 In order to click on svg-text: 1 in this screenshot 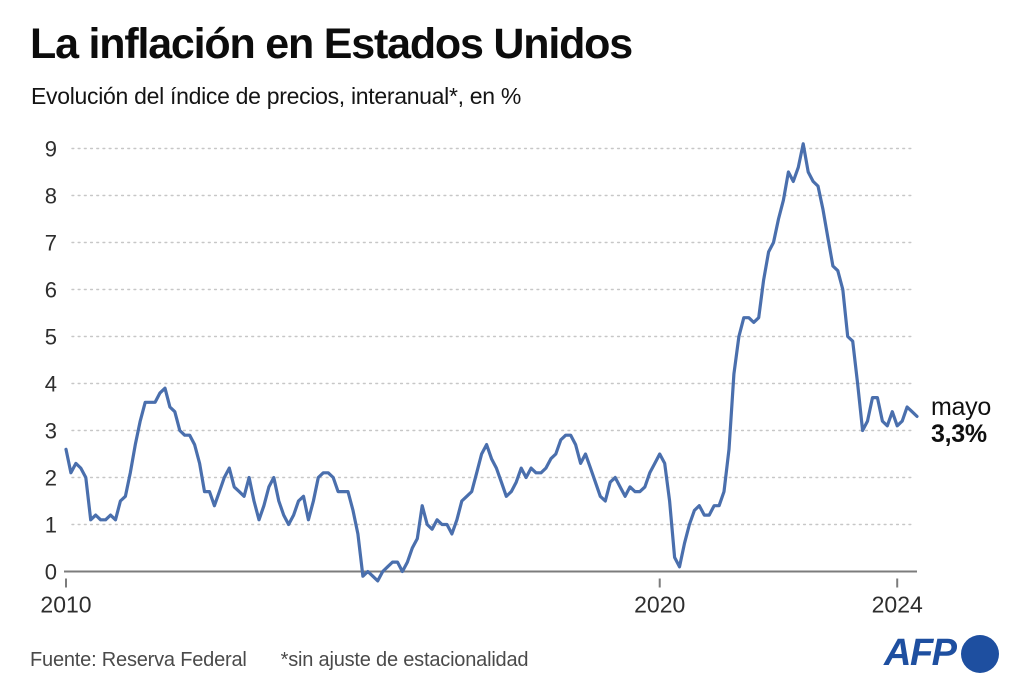, I will do `click(51, 525)`.